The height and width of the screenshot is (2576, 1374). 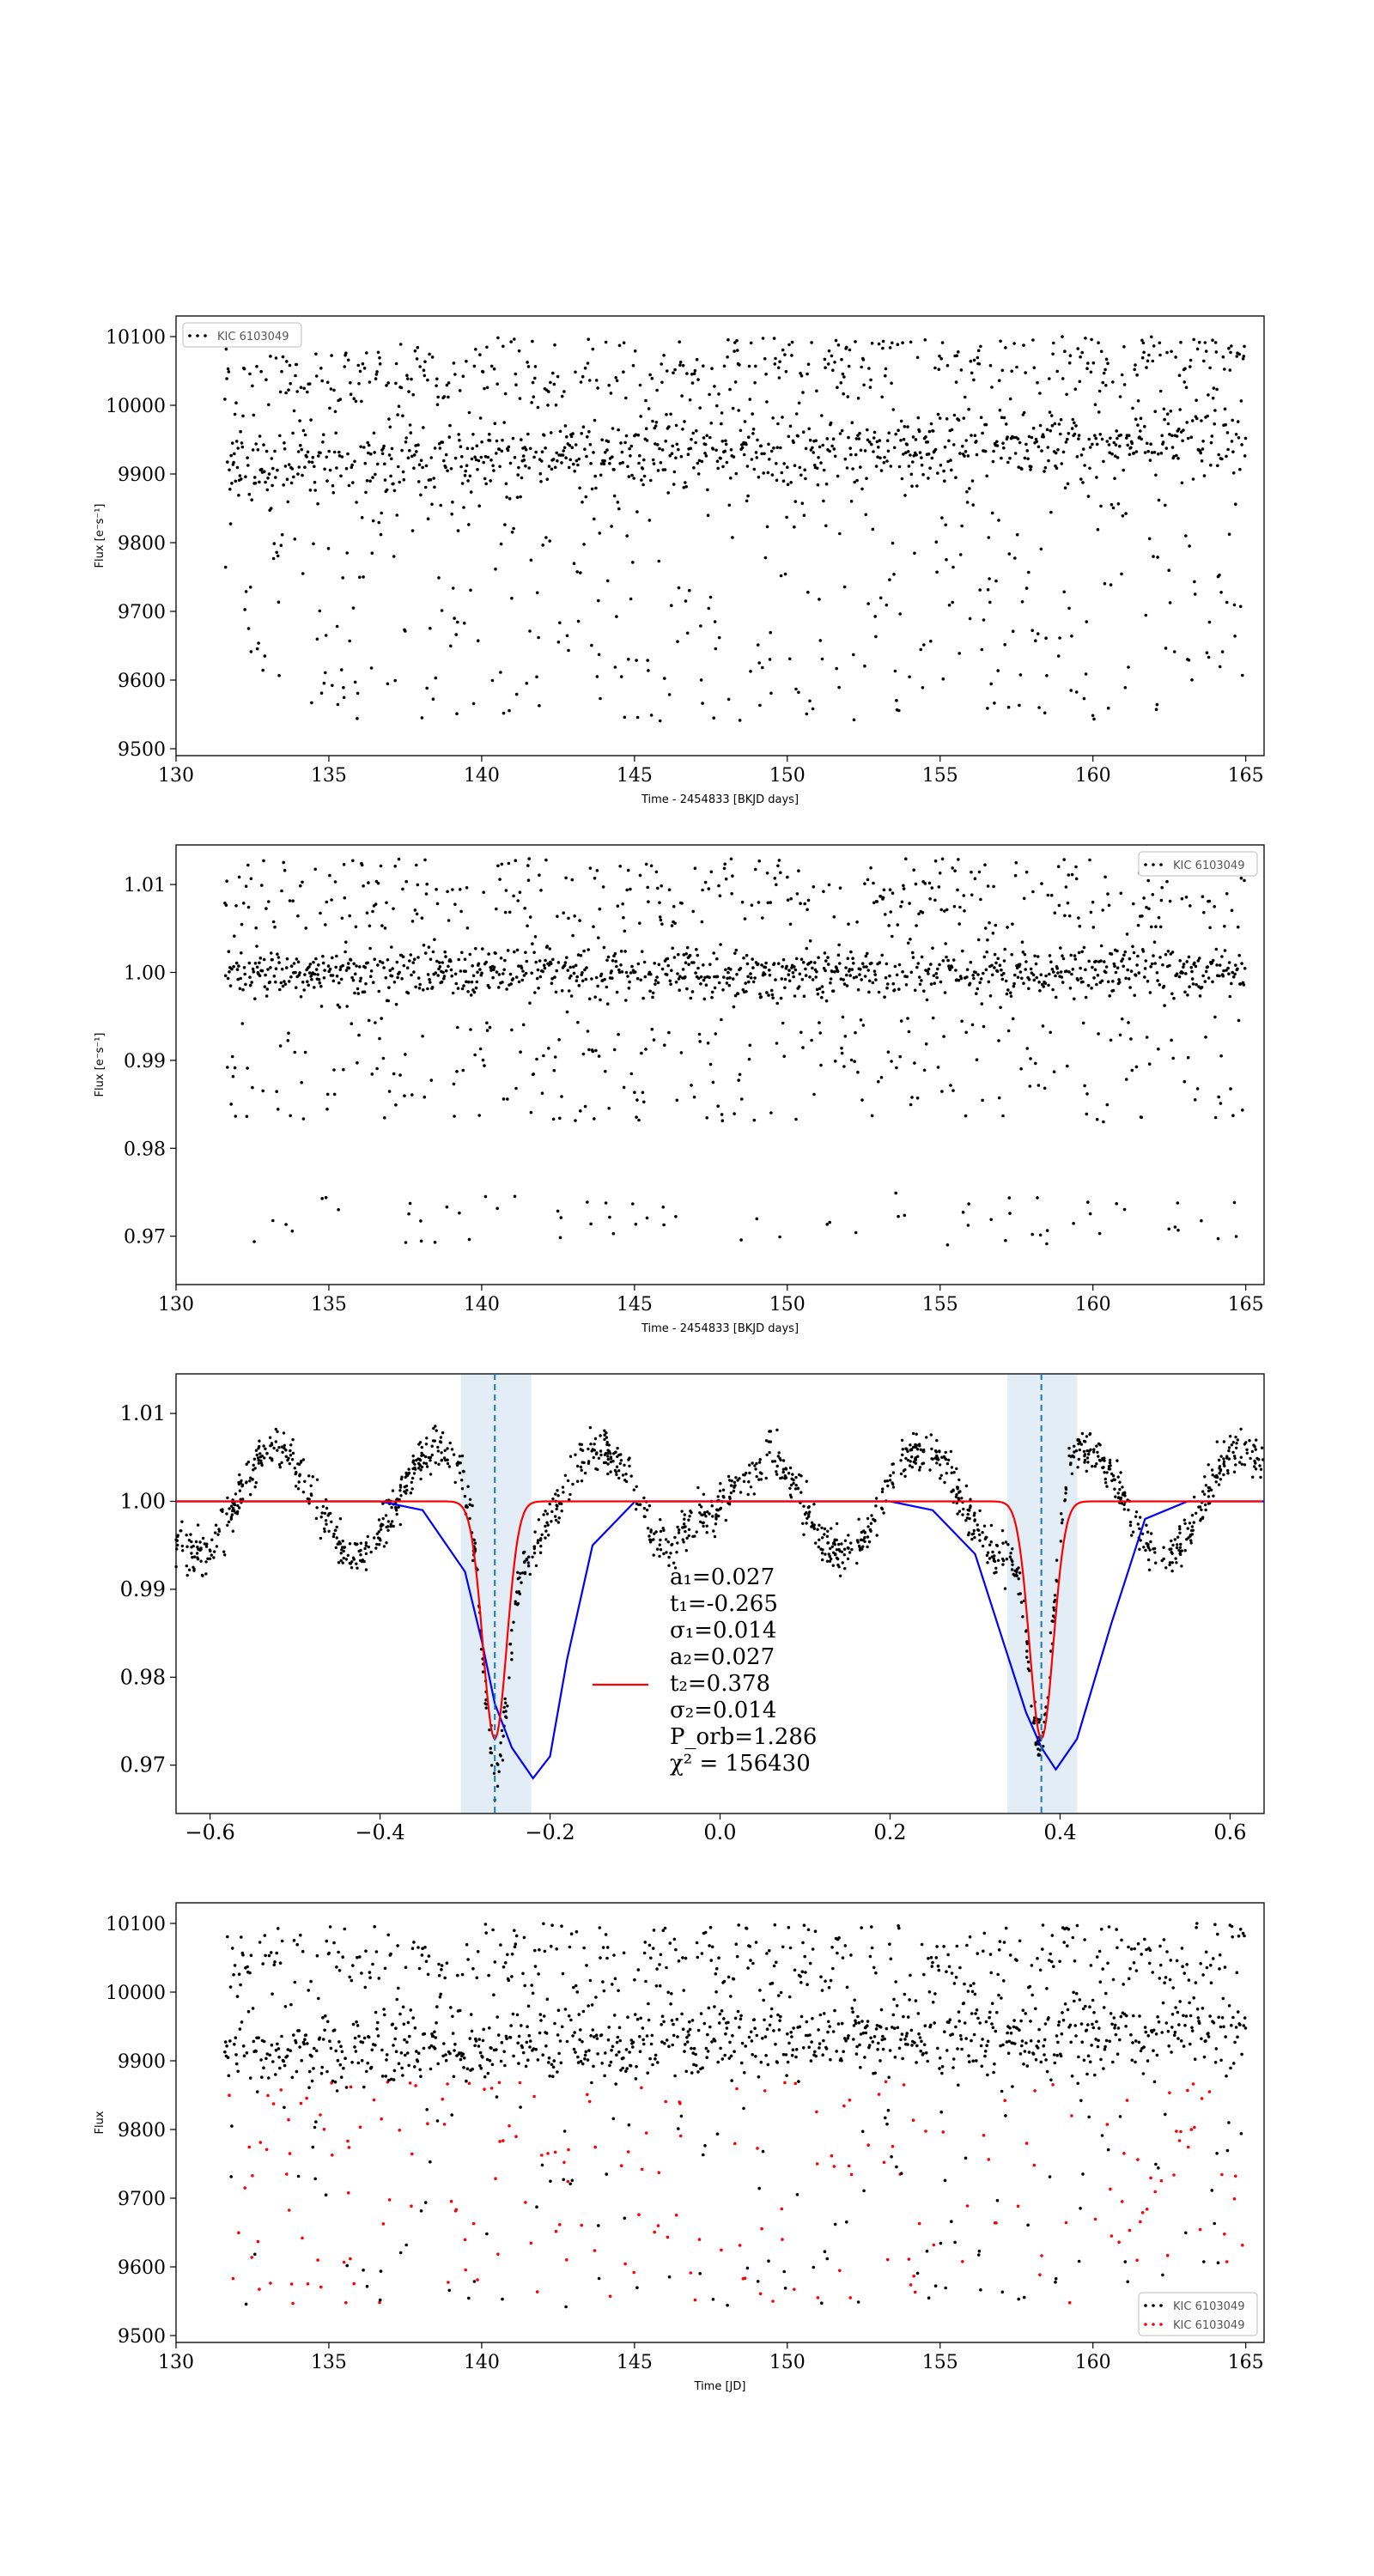 I want to click on y-tick-label: 0.97, so click(x=145, y=1238).